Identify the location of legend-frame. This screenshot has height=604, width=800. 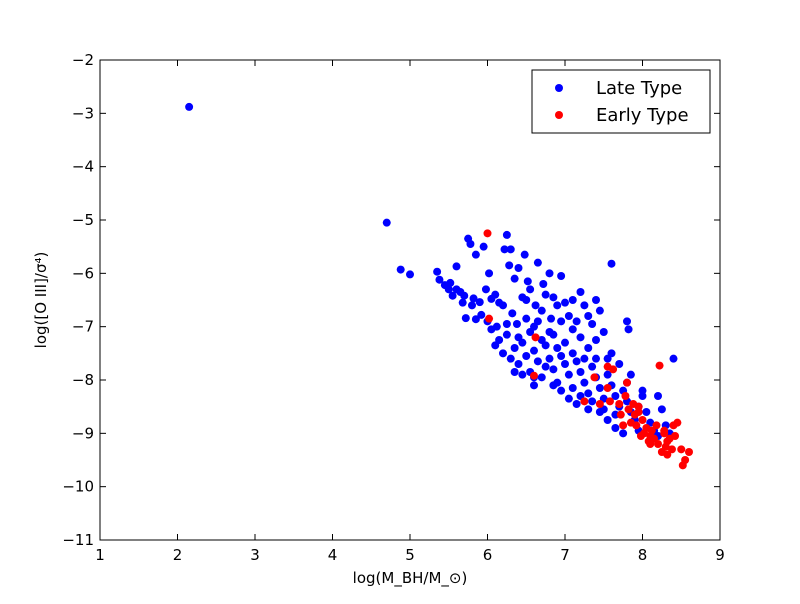
(621, 101).